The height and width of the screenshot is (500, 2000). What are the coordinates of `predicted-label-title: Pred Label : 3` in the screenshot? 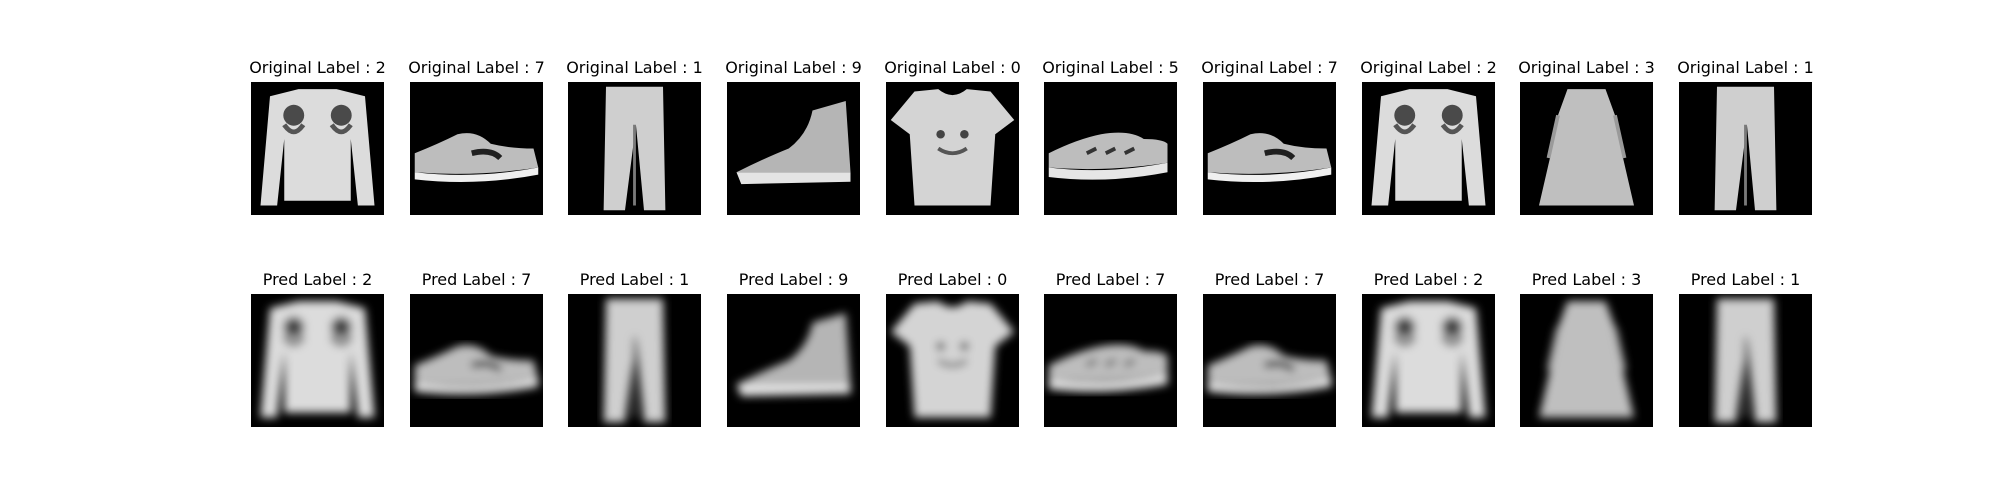 It's located at (1586, 279).